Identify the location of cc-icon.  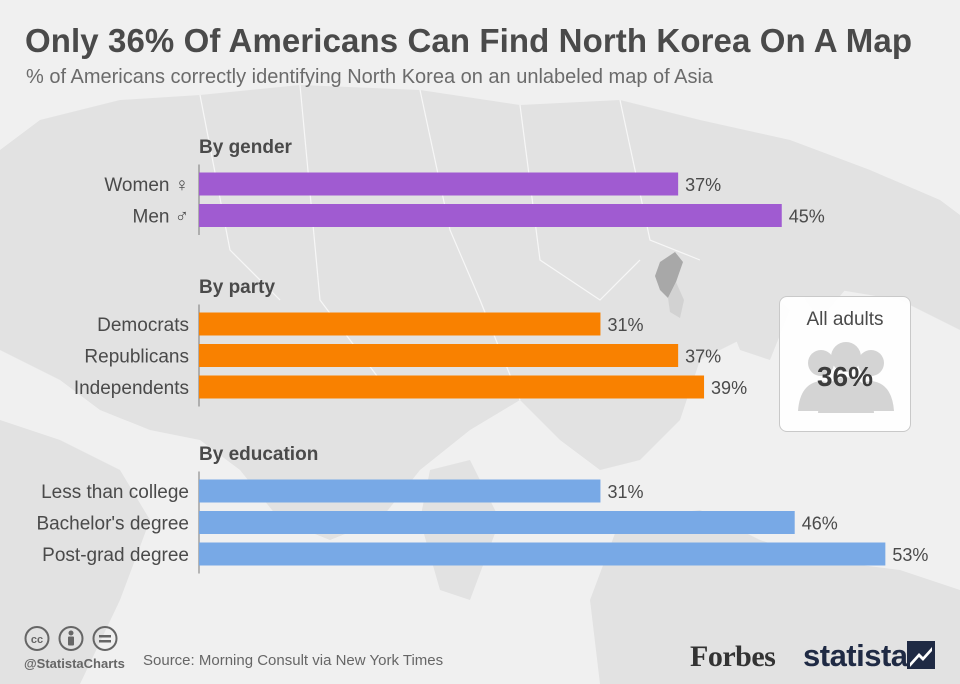
(37, 638).